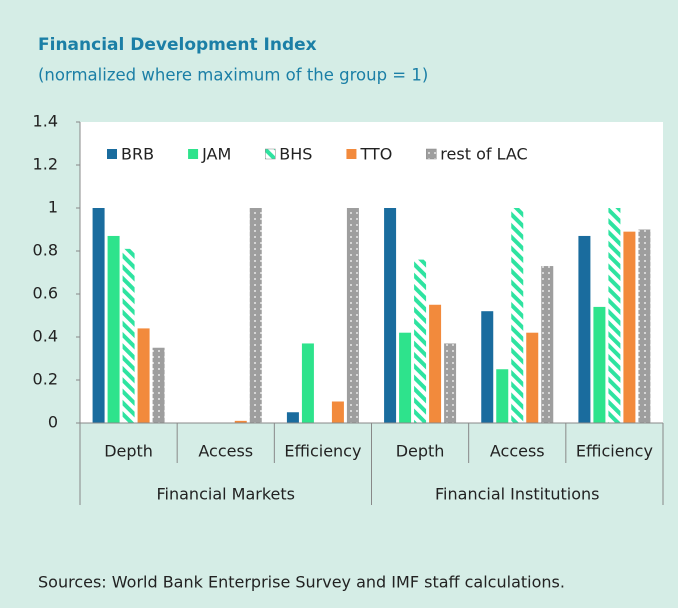 This screenshot has height=608, width=678. Describe the element at coordinates (53, 422) in the screenshot. I see `y-tick-label: 0` at that location.